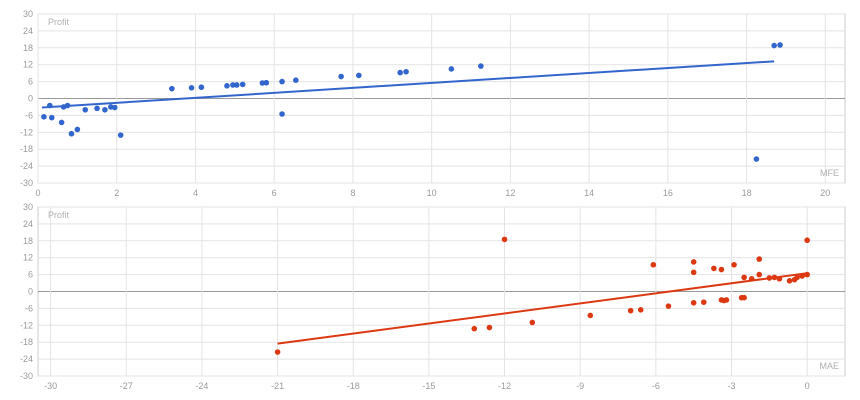 This screenshot has height=400, width=860. What do you see at coordinates (126, 386) in the screenshot?
I see `x-tick-label: -27` at bounding box center [126, 386].